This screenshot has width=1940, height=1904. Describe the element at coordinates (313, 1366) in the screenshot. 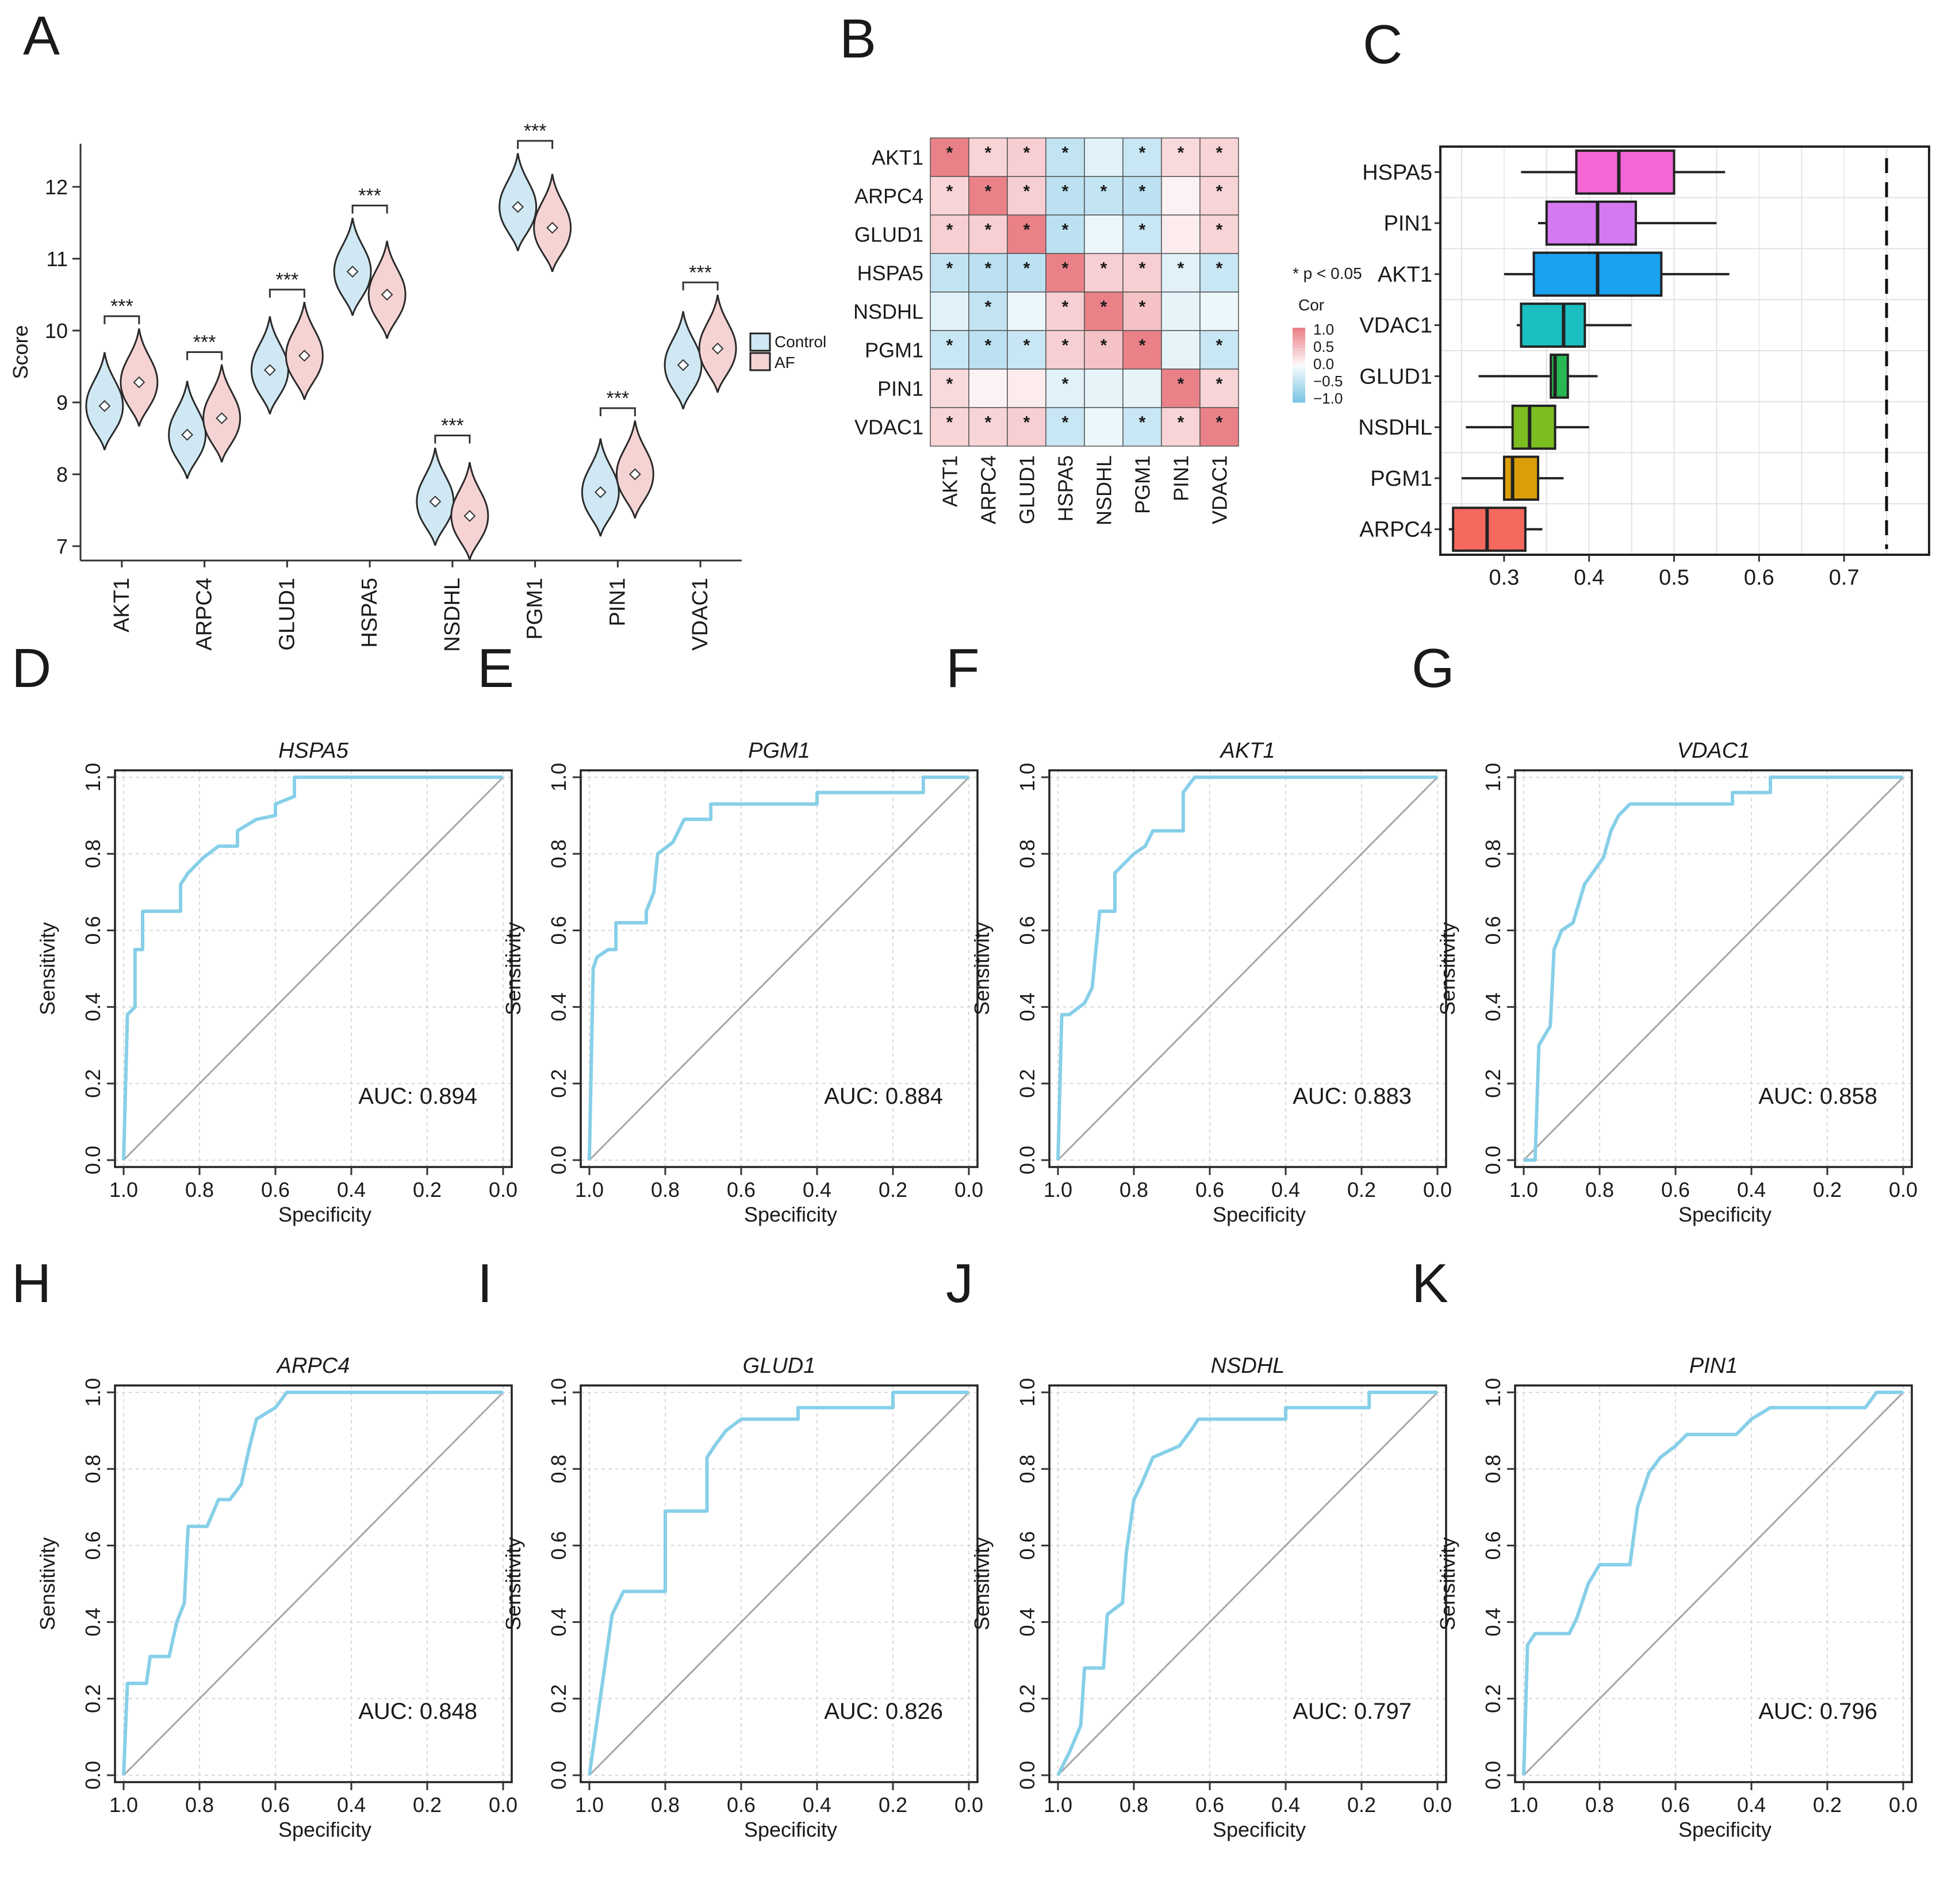

I see `roc-title: ARPC4` at that location.